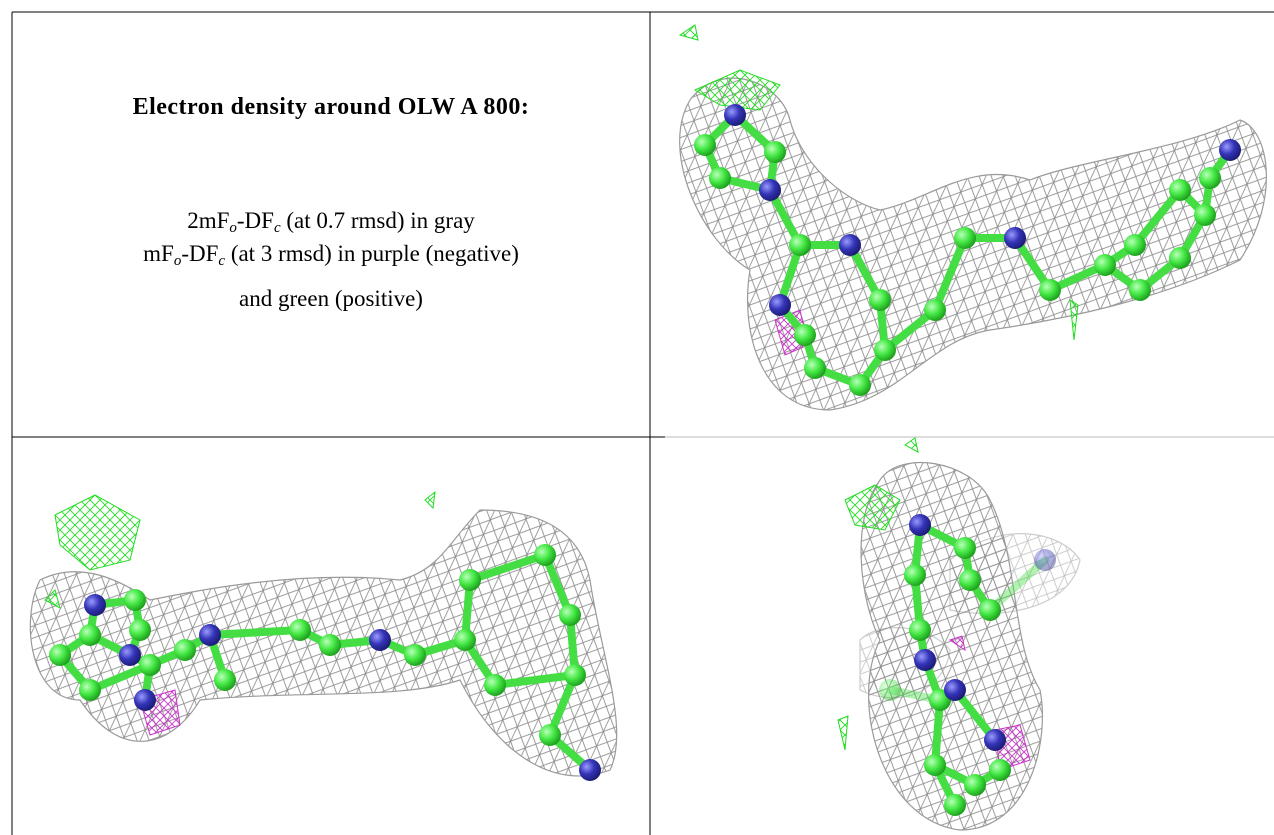  I want to click on legend-line: 2mFo-DFc (at 0.7 rmsd) in gray, so click(331, 222).